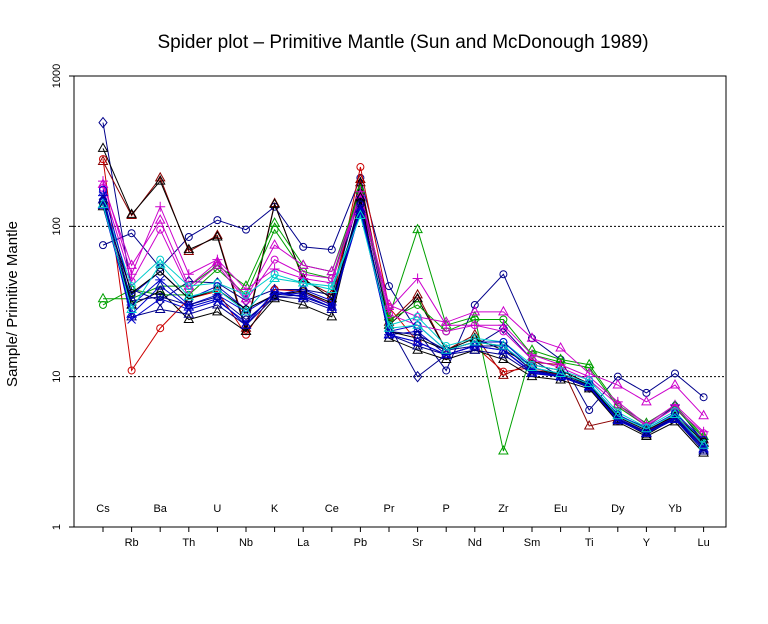  I want to click on point-s2-Zr, so click(503, 328).